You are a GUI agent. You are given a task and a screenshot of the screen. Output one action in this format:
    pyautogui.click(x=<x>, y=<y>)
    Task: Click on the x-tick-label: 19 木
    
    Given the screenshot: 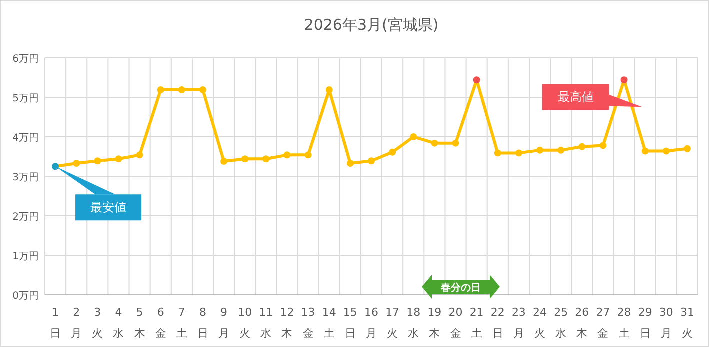 What is the action you would take?
    pyautogui.click(x=435, y=323)
    